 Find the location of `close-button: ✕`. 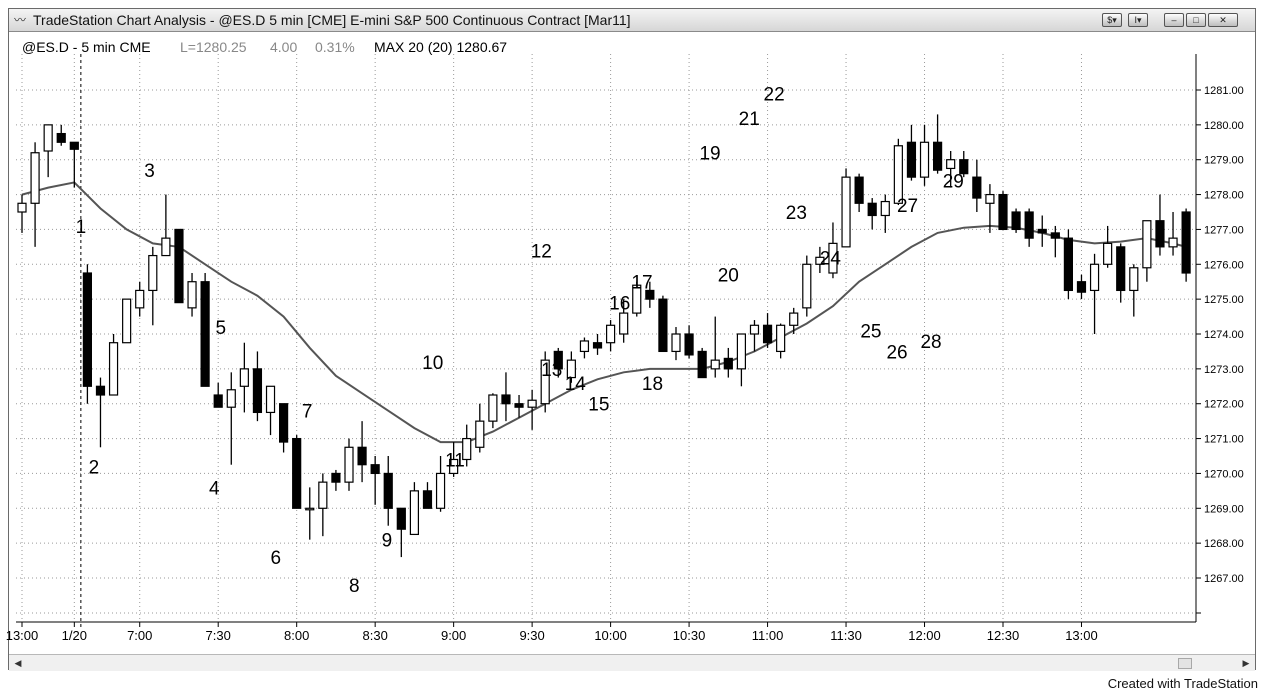

close-button: ✕ is located at coordinates (1223, 20).